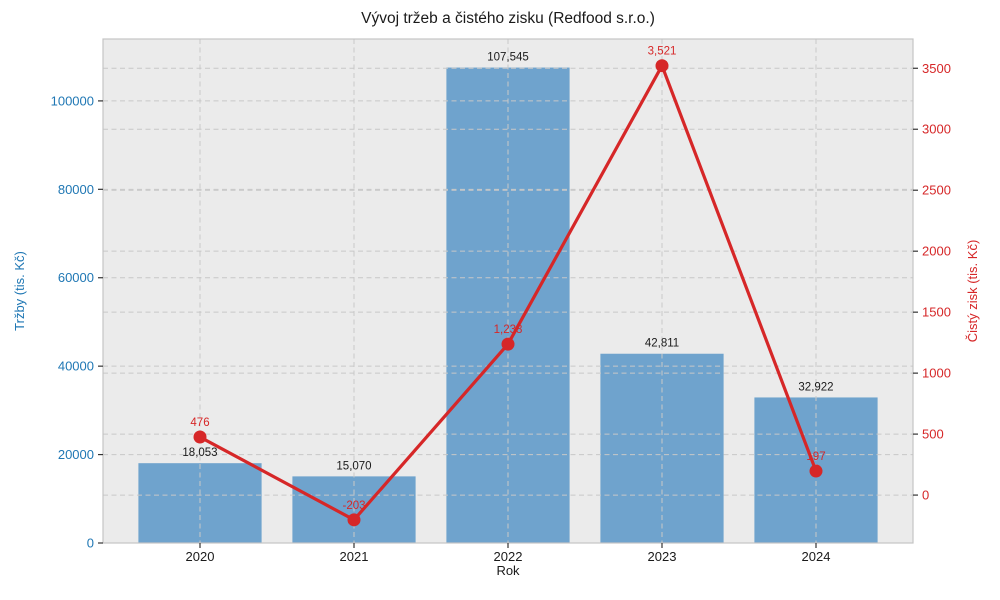 The width and height of the screenshot is (1000, 600). What do you see at coordinates (936, 312) in the screenshot?
I see `right-tick-label: 1500` at bounding box center [936, 312].